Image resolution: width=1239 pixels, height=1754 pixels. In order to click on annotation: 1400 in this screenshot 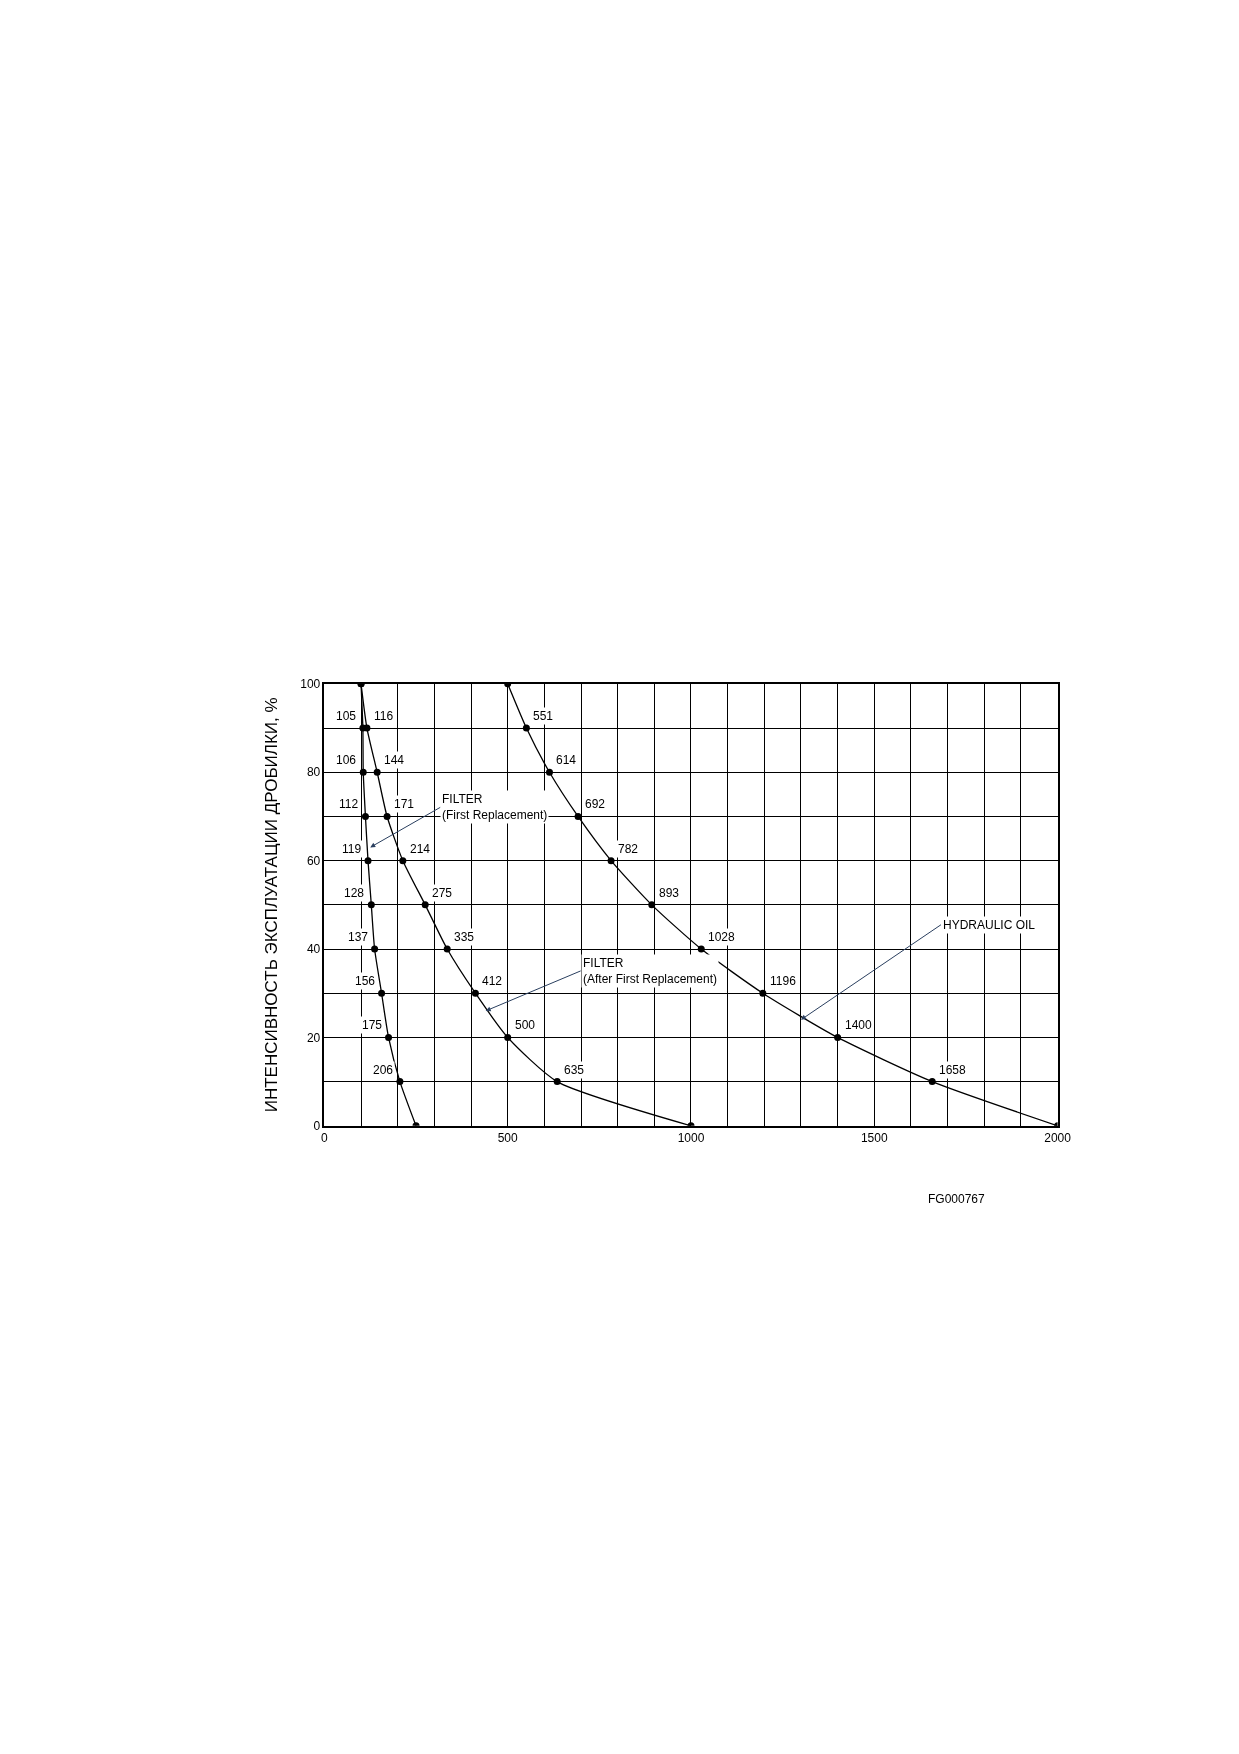, I will do `click(859, 1025)`.